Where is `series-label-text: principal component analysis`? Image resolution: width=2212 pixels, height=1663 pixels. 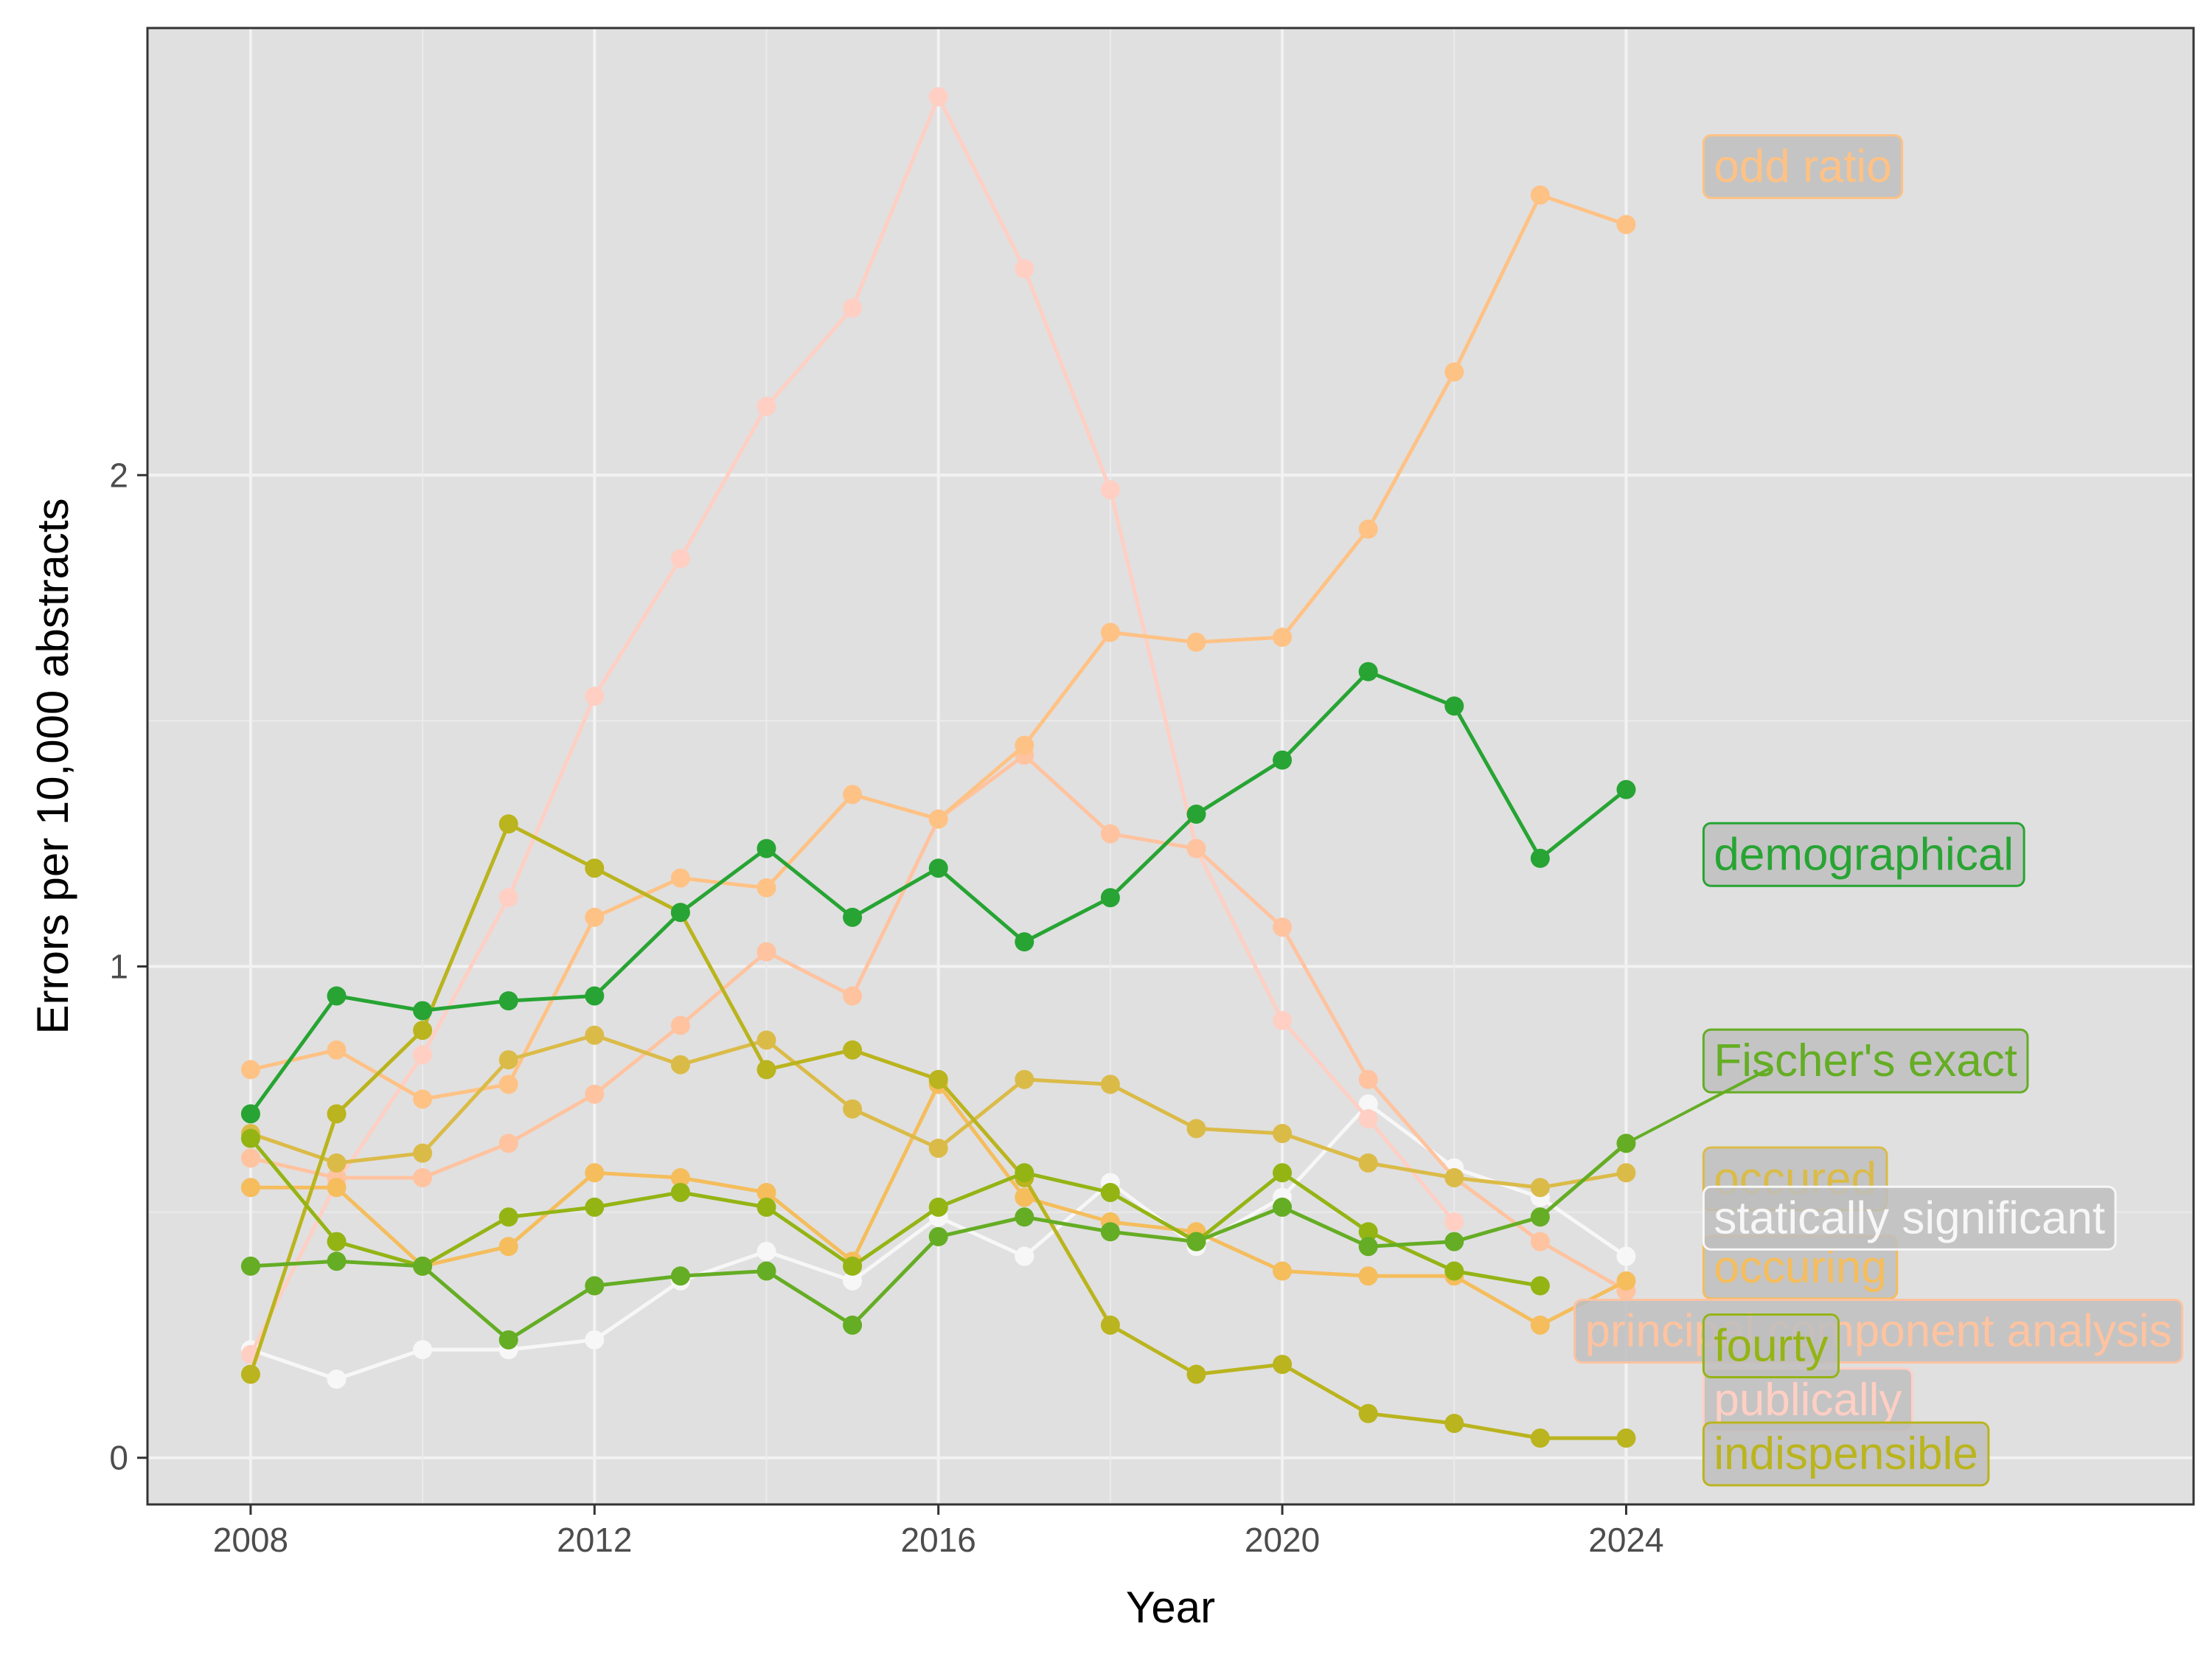 series-label-text: principal component analysis is located at coordinates (1878, 1330).